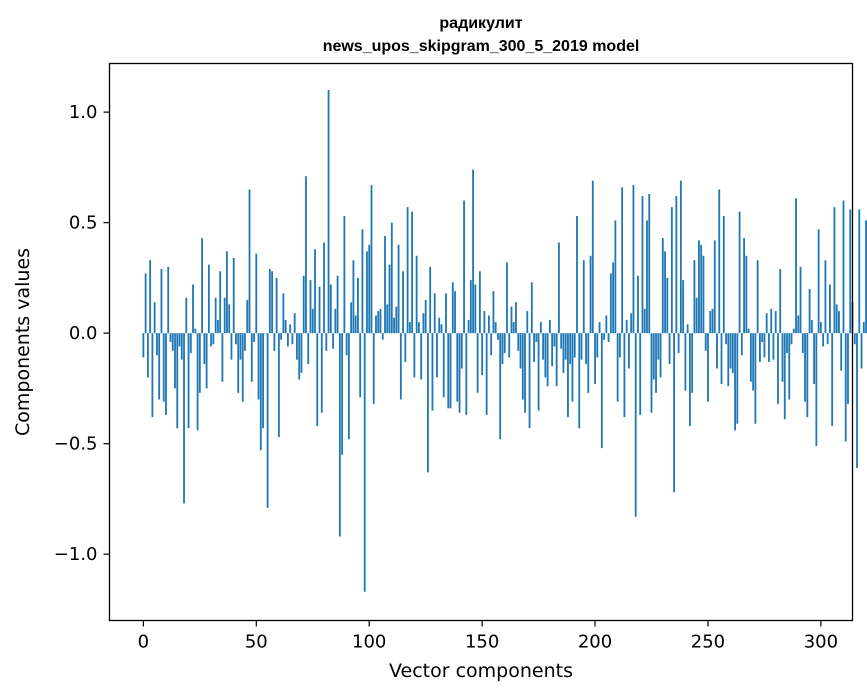 Image resolution: width=867 pixels, height=700 pixels. Describe the element at coordinates (480, 23) in the screenshot. I see `chart-title: радикулит` at that location.